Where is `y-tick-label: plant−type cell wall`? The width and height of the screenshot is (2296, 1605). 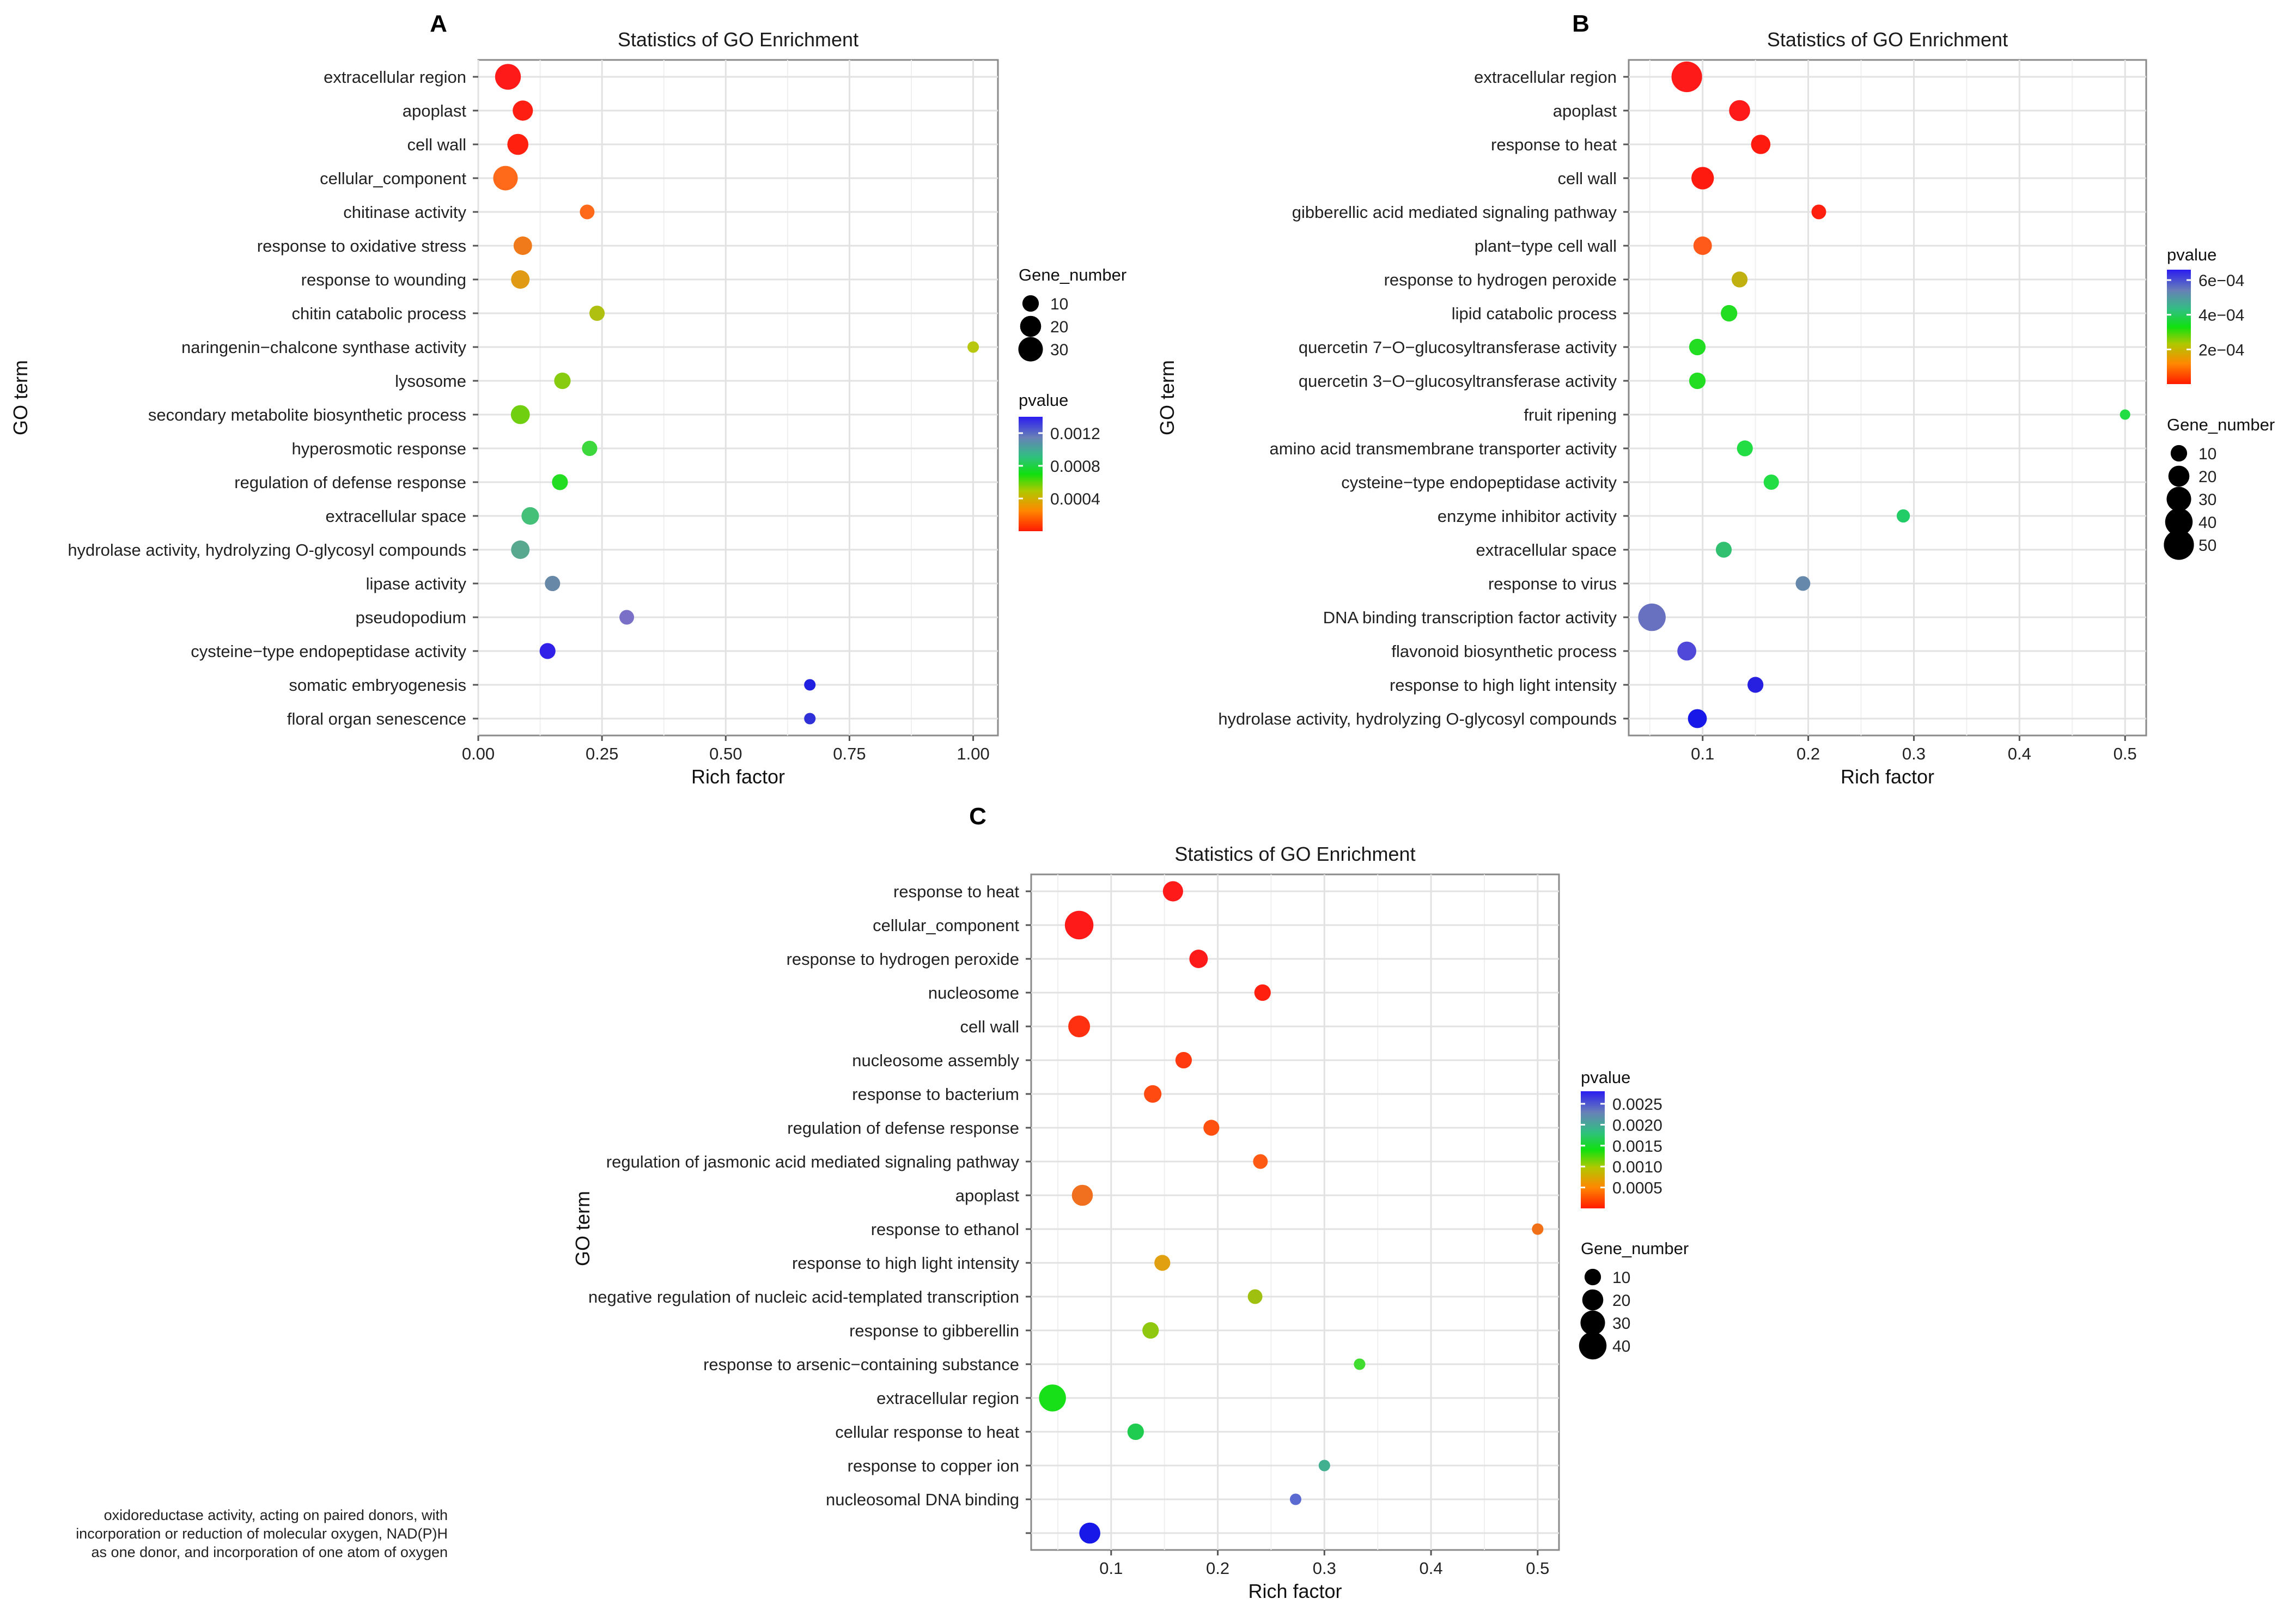
y-tick-label: plant−type cell wall is located at coordinates (1546, 246).